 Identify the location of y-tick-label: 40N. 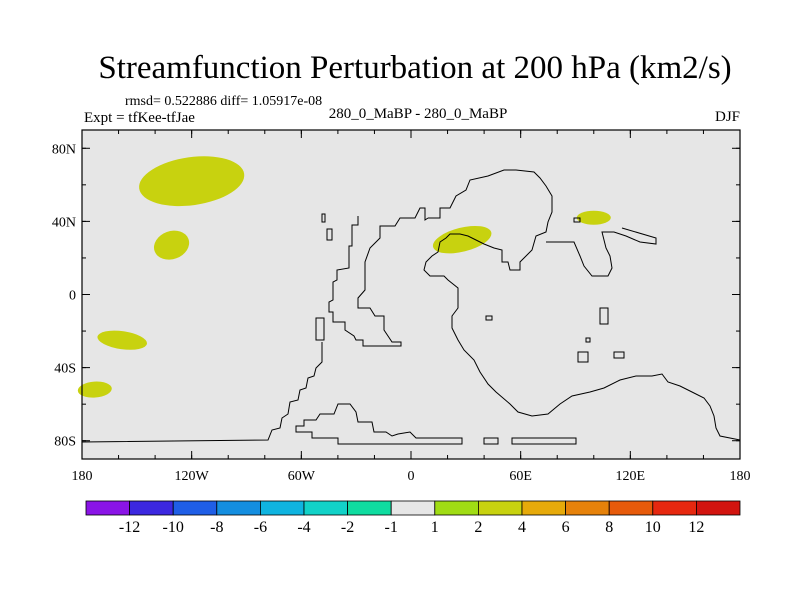
(64, 222).